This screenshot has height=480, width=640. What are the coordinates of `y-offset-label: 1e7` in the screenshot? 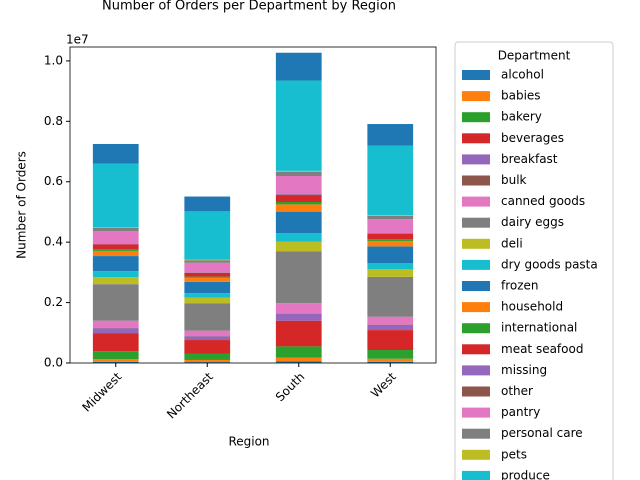 It's located at (77, 40).